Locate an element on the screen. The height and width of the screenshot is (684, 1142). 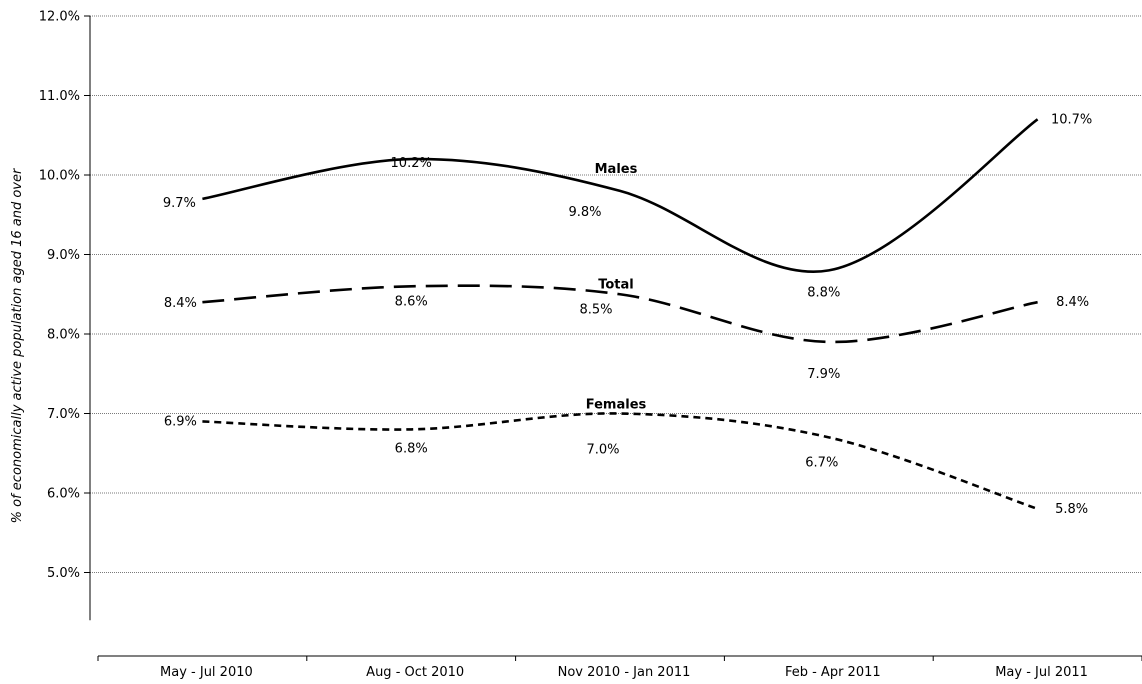
y-tick-label: 7.0% is located at coordinates (63, 414).